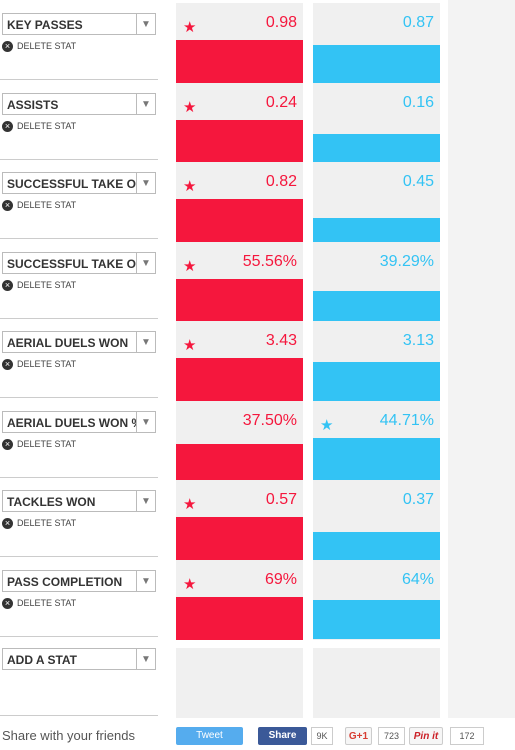 The height and width of the screenshot is (750, 515). I want to click on value-label: 55.56%, so click(269, 261).